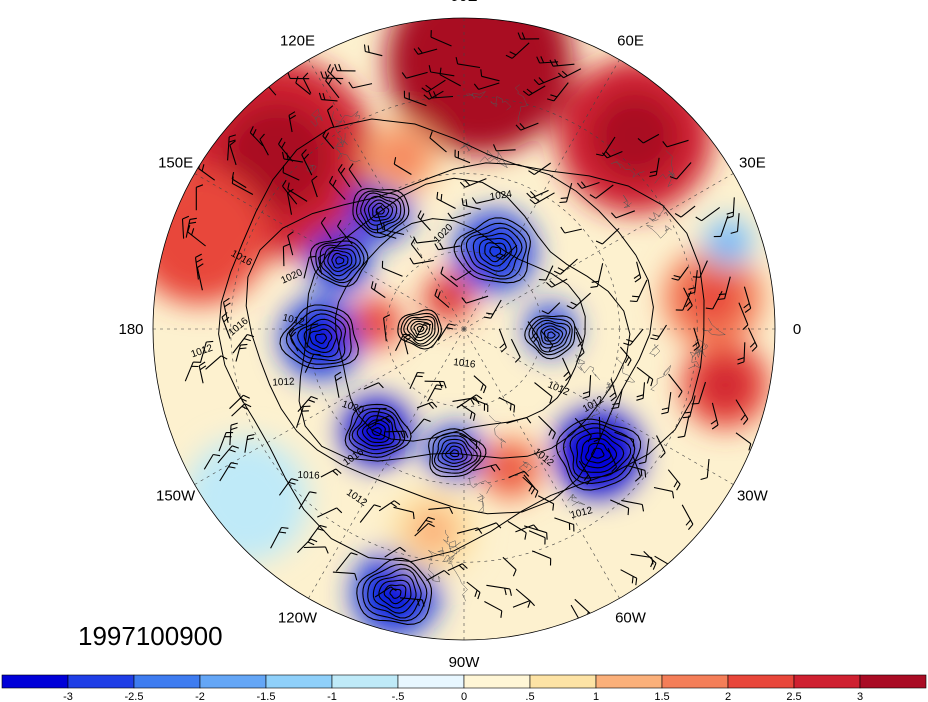 The width and height of the screenshot is (928, 702). What do you see at coordinates (308, 476) in the screenshot?
I see `contour-label: 1016` at bounding box center [308, 476].